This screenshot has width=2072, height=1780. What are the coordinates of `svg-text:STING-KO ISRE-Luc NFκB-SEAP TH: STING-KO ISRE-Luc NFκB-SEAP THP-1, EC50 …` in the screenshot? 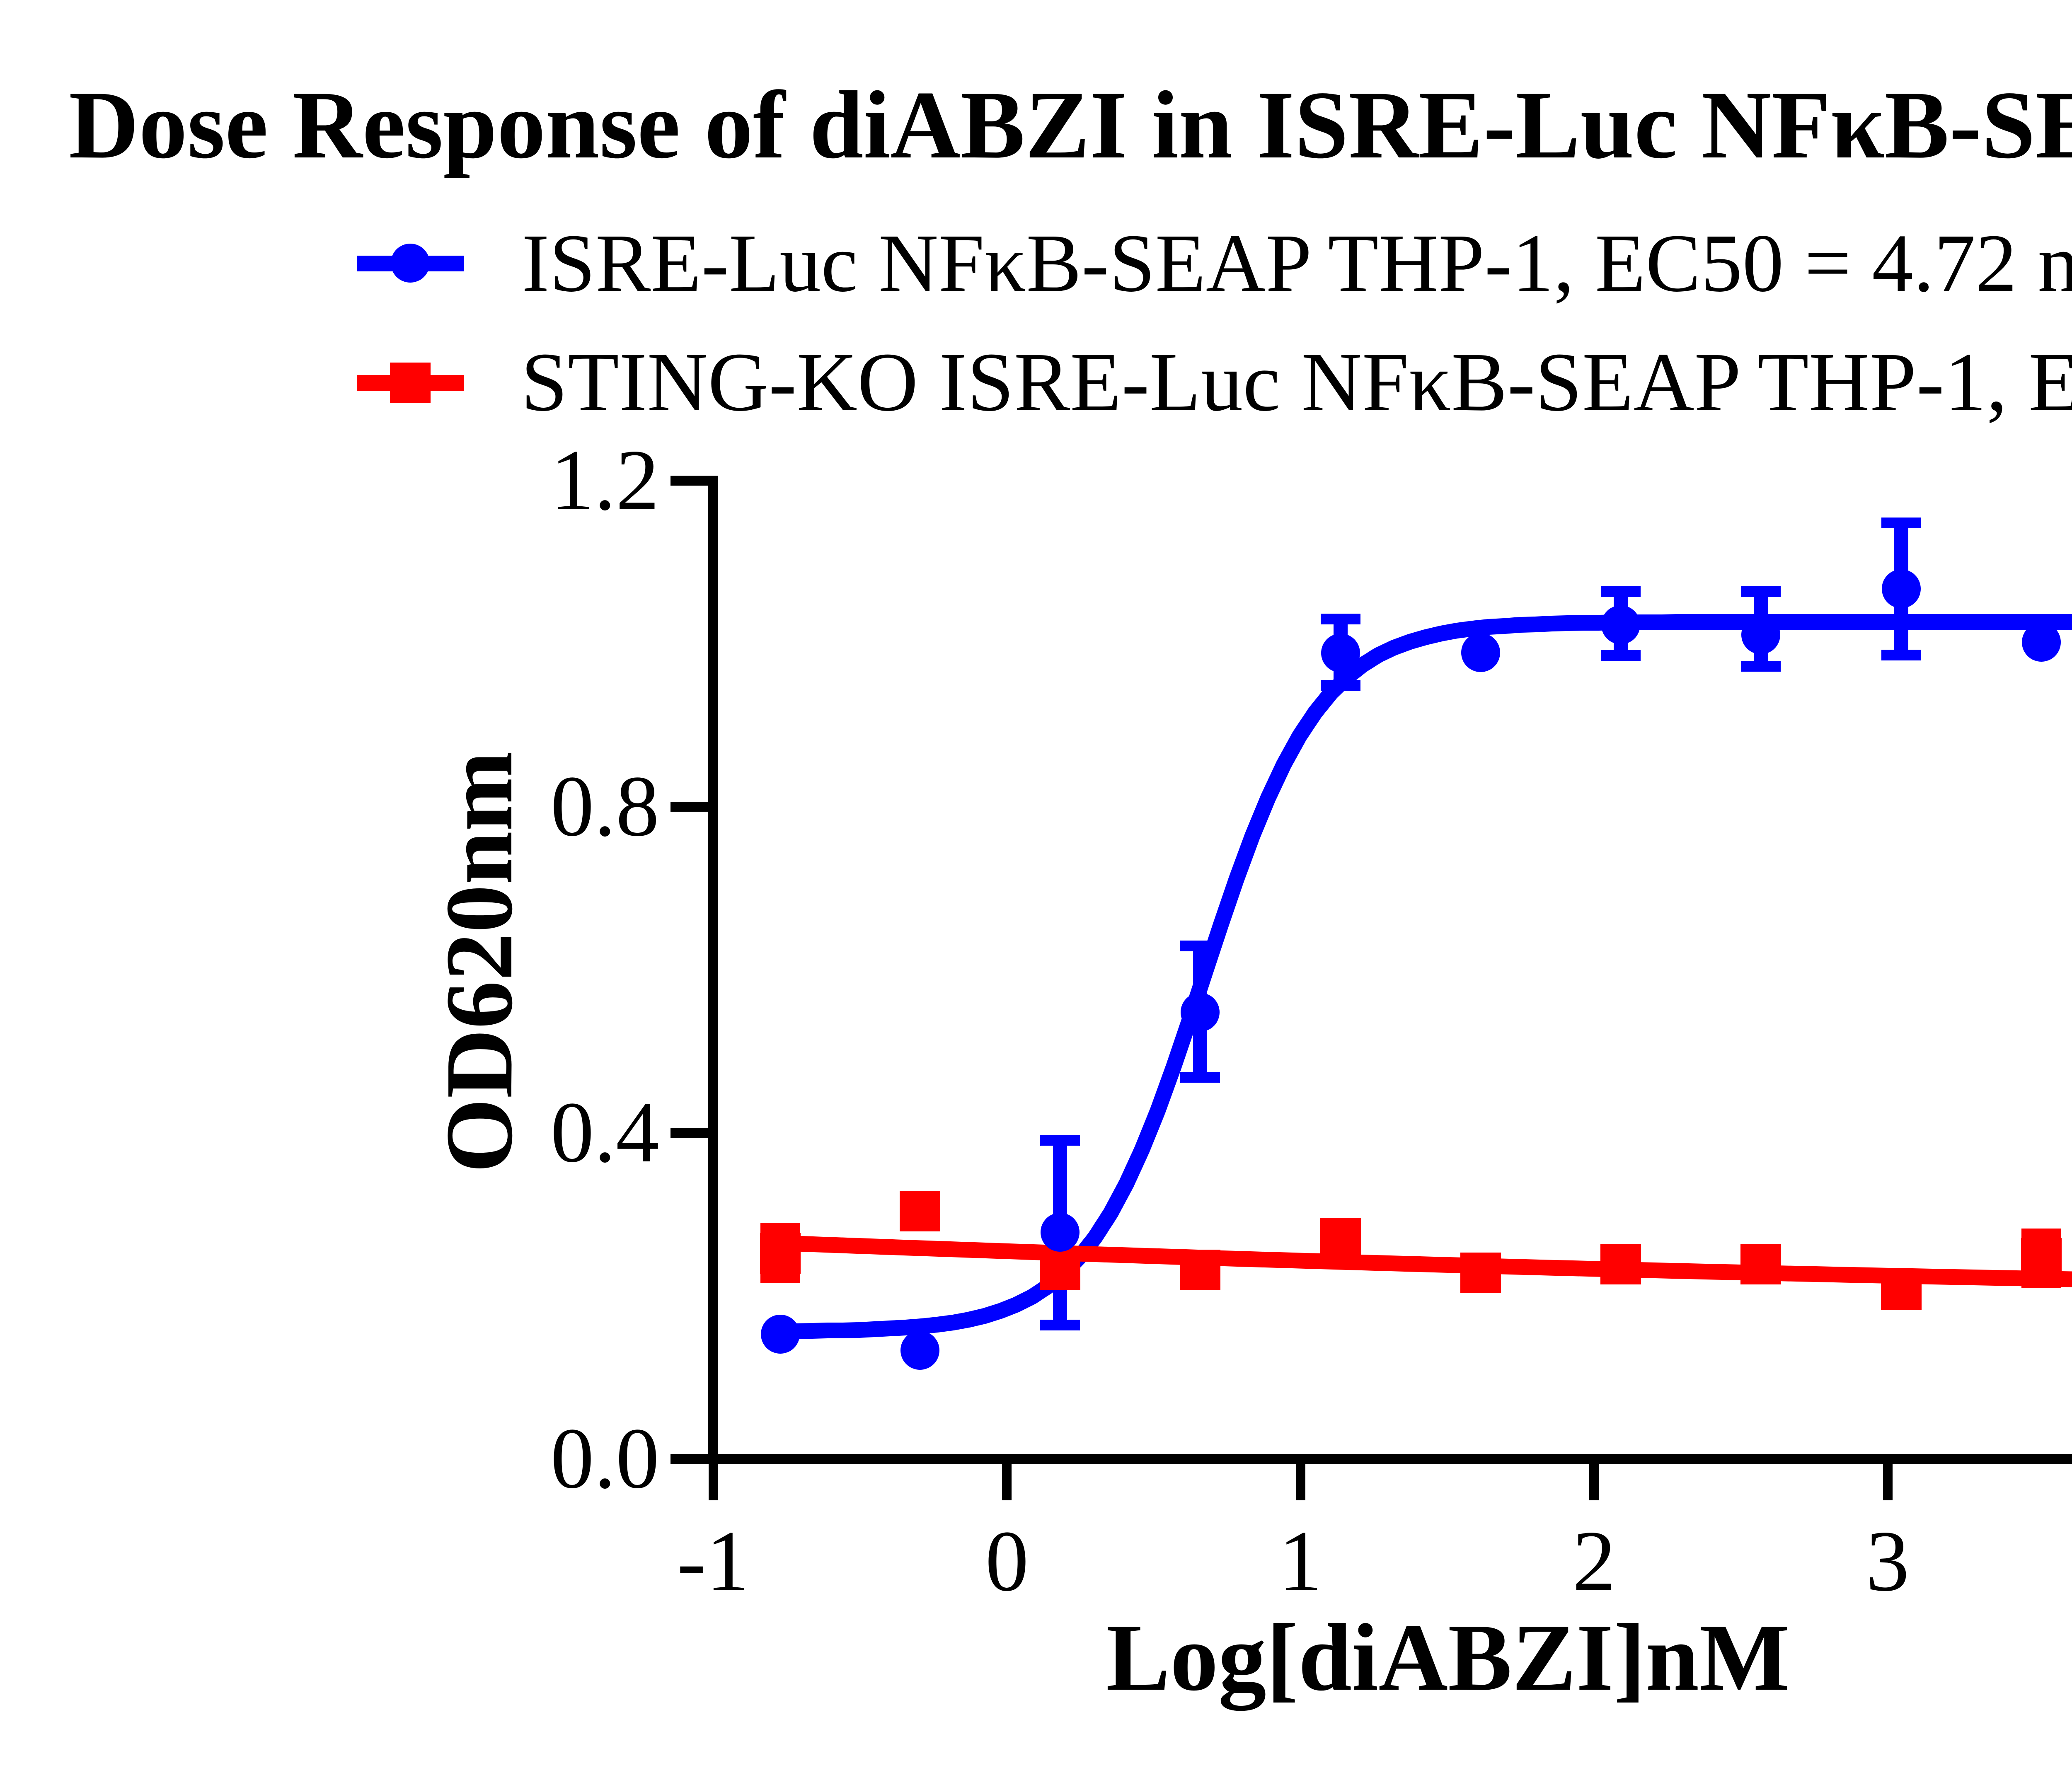 It's located at (1296, 381).